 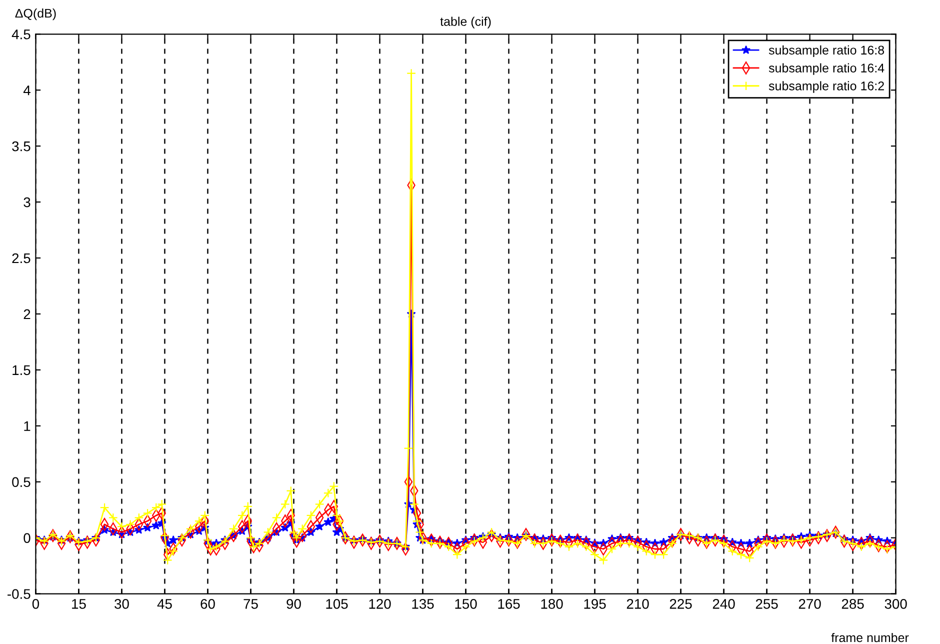 What do you see at coordinates (27, 202) in the screenshot?
I see `y-tick-label: 3` at bounding box center [27, 202].